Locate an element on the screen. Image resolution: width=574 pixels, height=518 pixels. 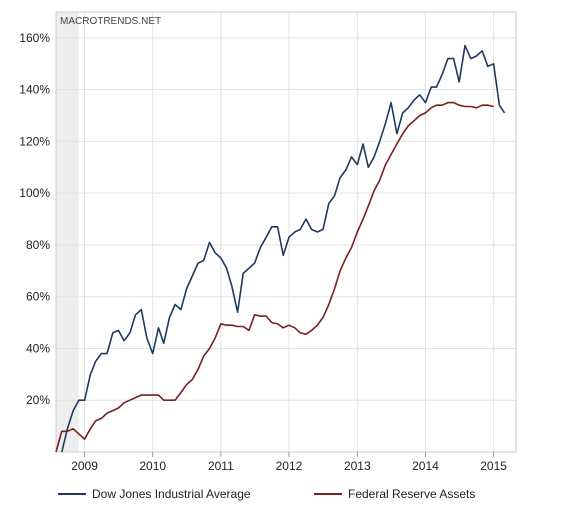
x-tick-label: 2010 is located at coordinates (152, 466).